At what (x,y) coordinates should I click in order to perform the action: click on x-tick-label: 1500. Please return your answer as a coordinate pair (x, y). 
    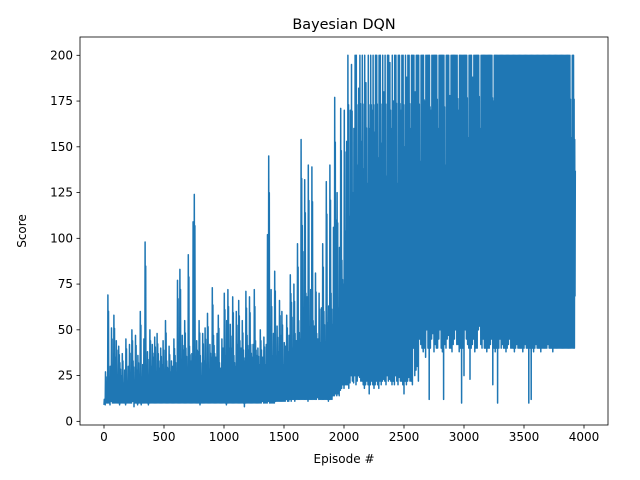
    Looking at the image, I should click on (284, 437).